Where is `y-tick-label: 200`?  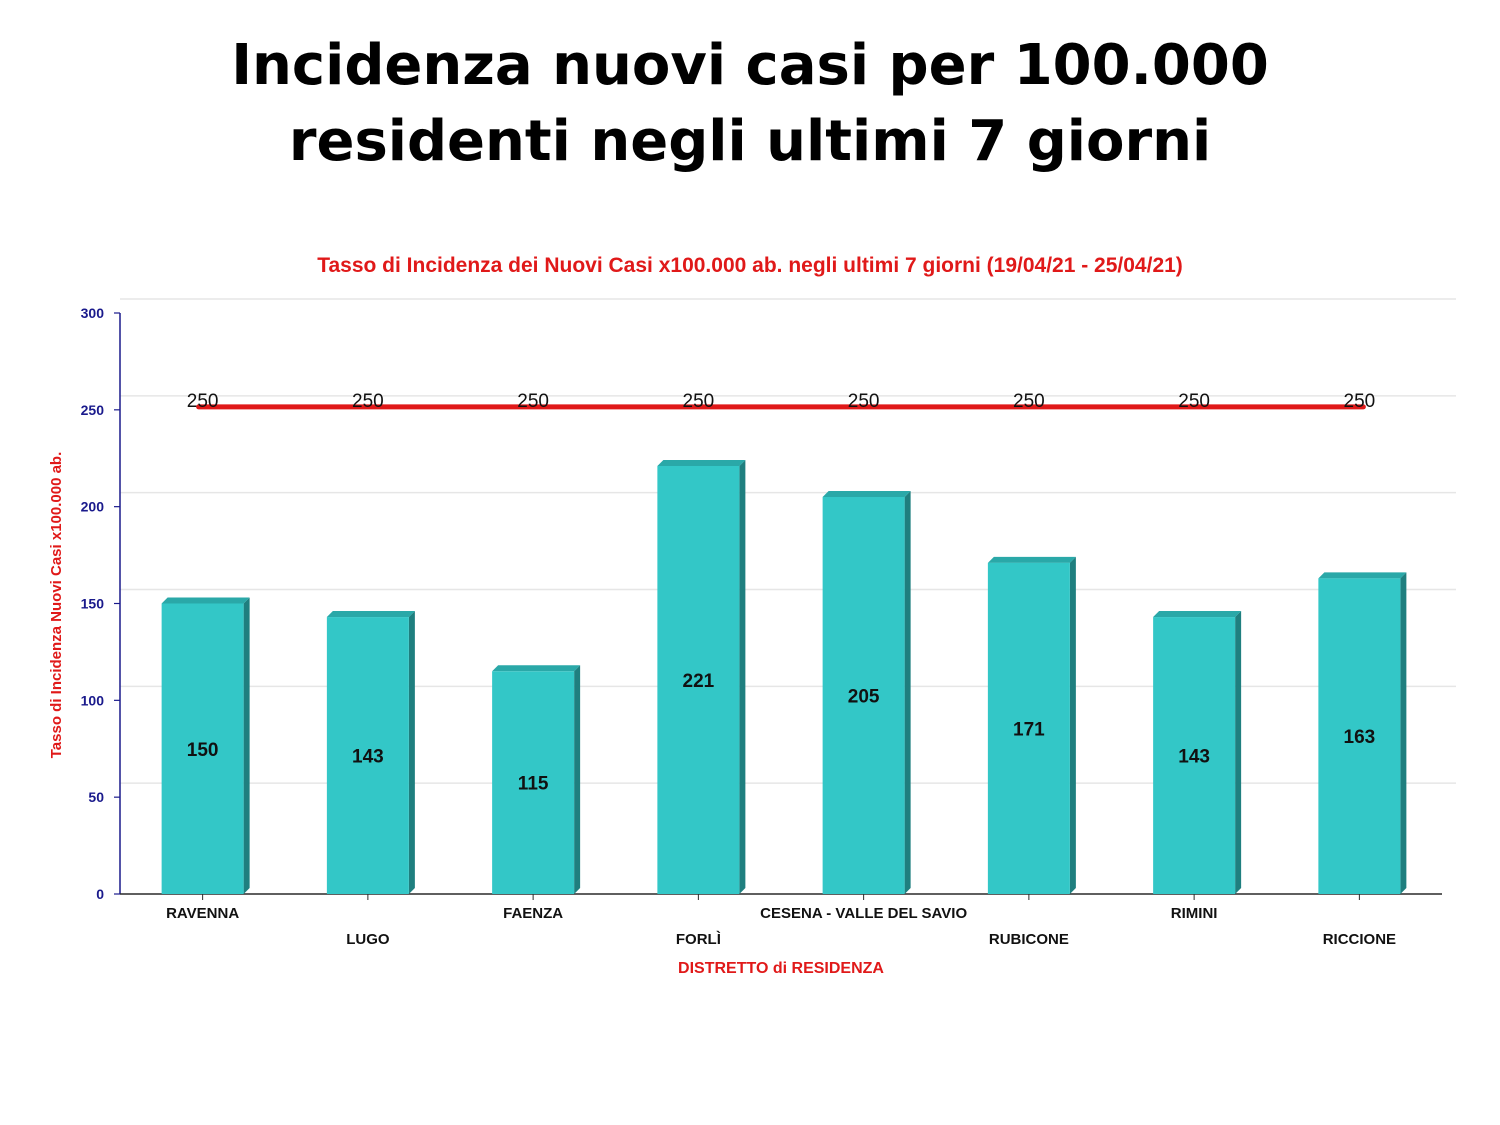
y-tick-label: 200 is located at coordinates (93, 507).